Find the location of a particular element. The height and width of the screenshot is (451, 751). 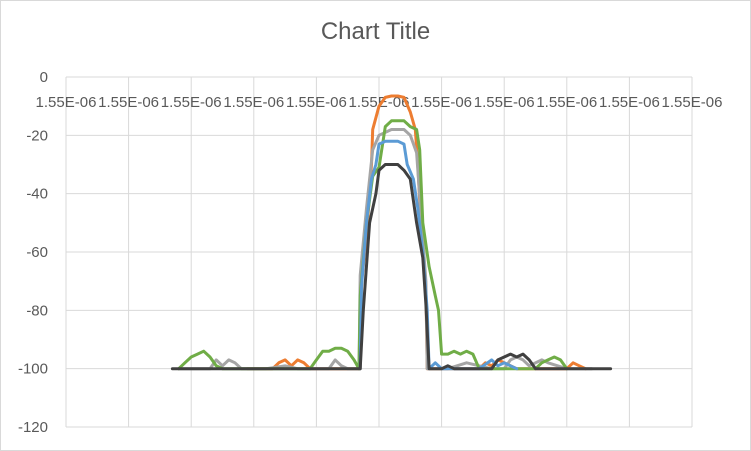

y-tick-label: -100 is located at coordinates (33, 369).